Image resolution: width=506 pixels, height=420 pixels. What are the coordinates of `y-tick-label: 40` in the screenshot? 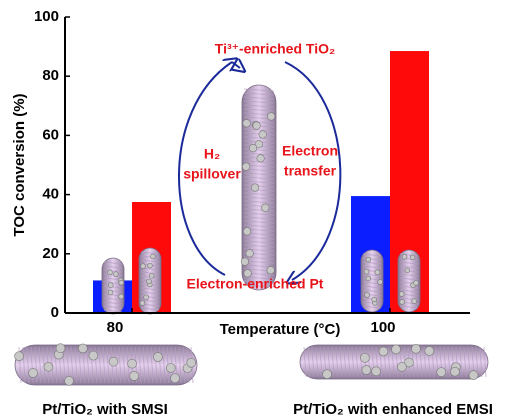 It's located at (50, 194).